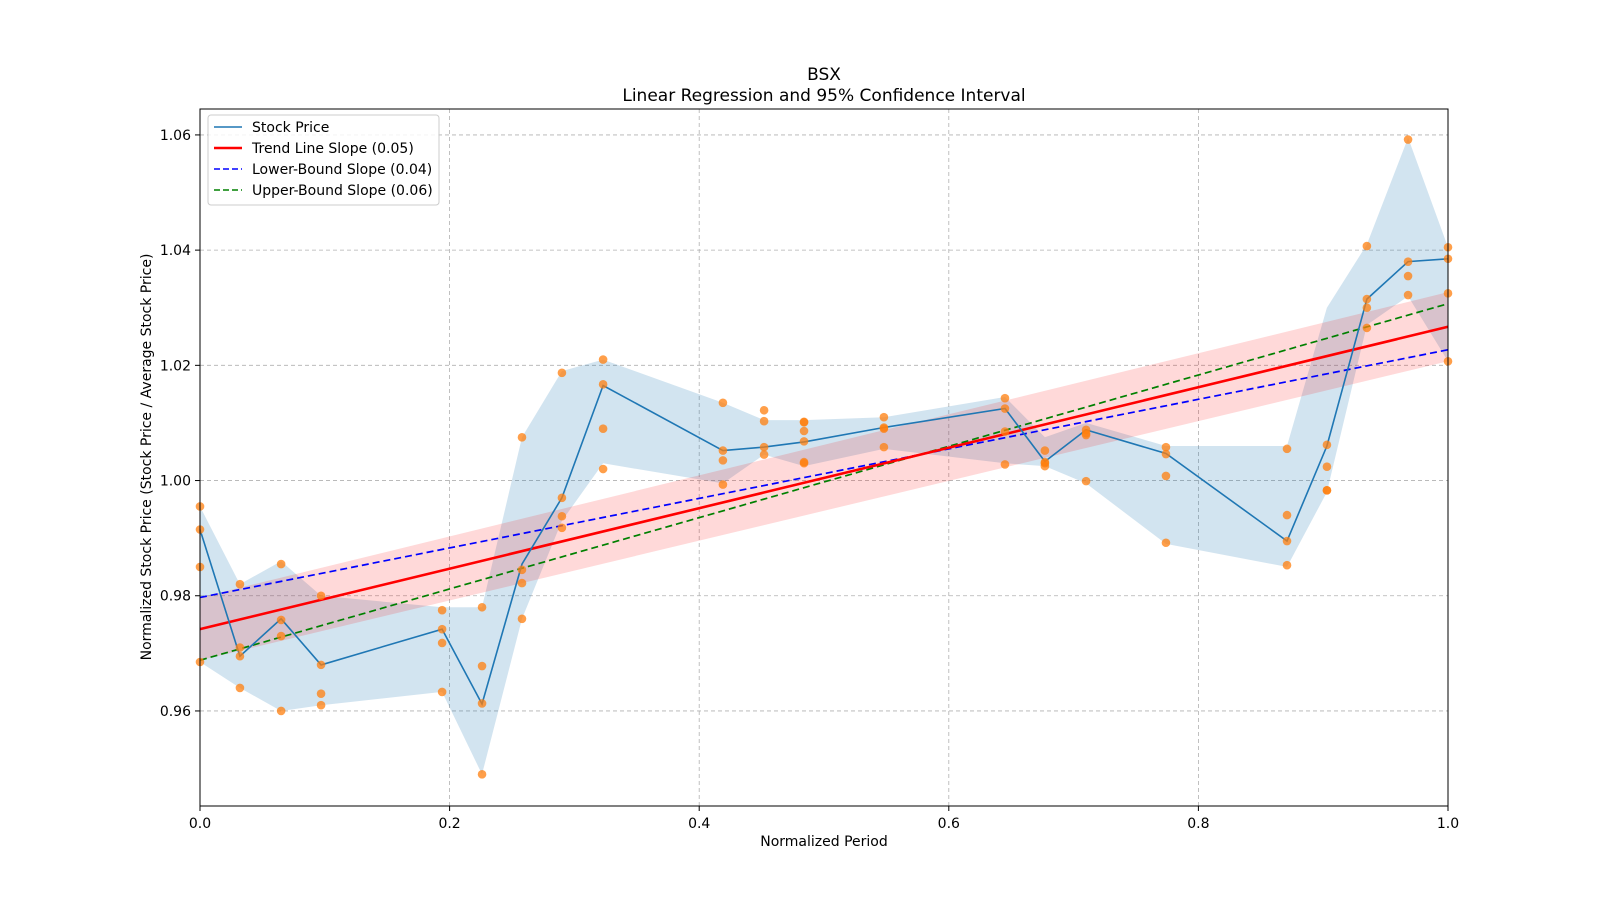 The height and width of the screenshot is (900, 1600). What do you see at coordinates (175, 136) in the screenshot?
I see `y-tick-label: 1.06` at bounding box center [175, 136].